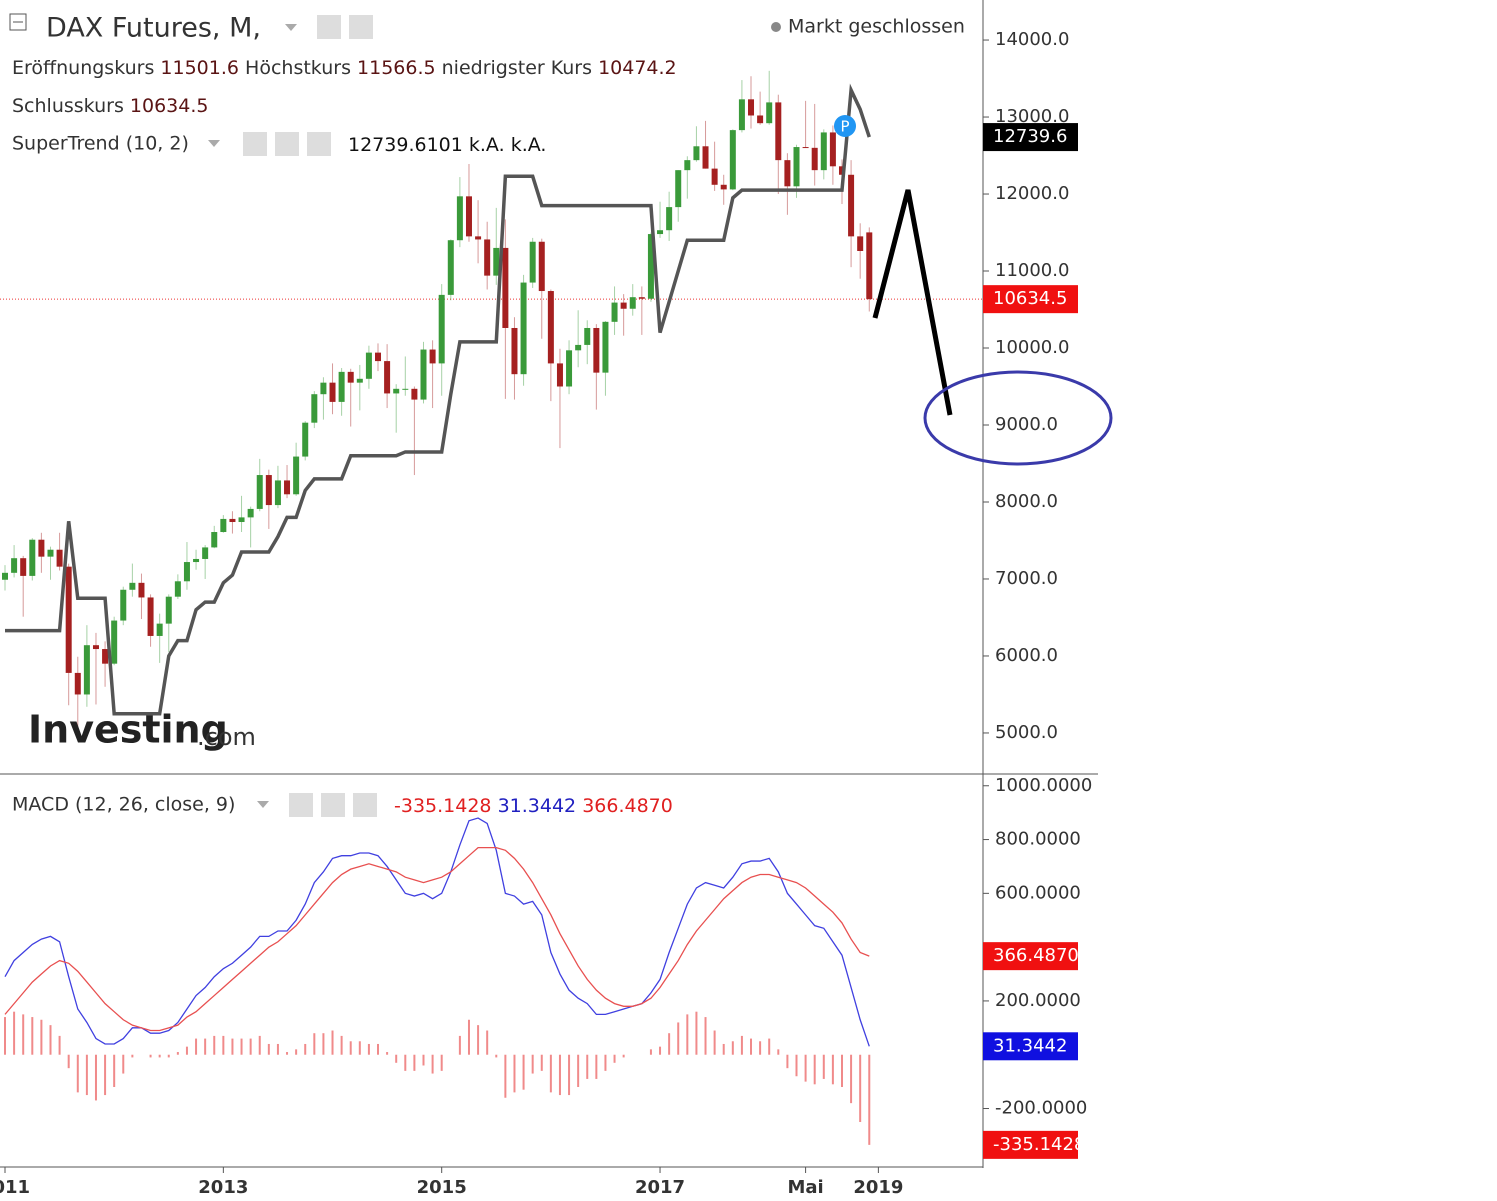 Image resolution: width=1497 pixels, height=1201 pixels. I want to click on y-tick-label: 7000.0, so click(1026, 578).